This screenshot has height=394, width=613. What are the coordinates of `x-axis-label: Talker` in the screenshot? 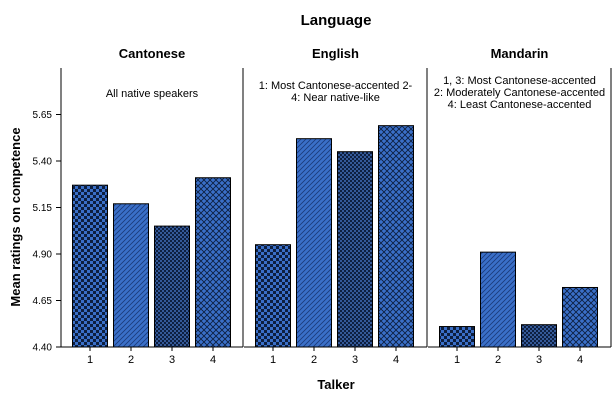 It's located at (335, 384).